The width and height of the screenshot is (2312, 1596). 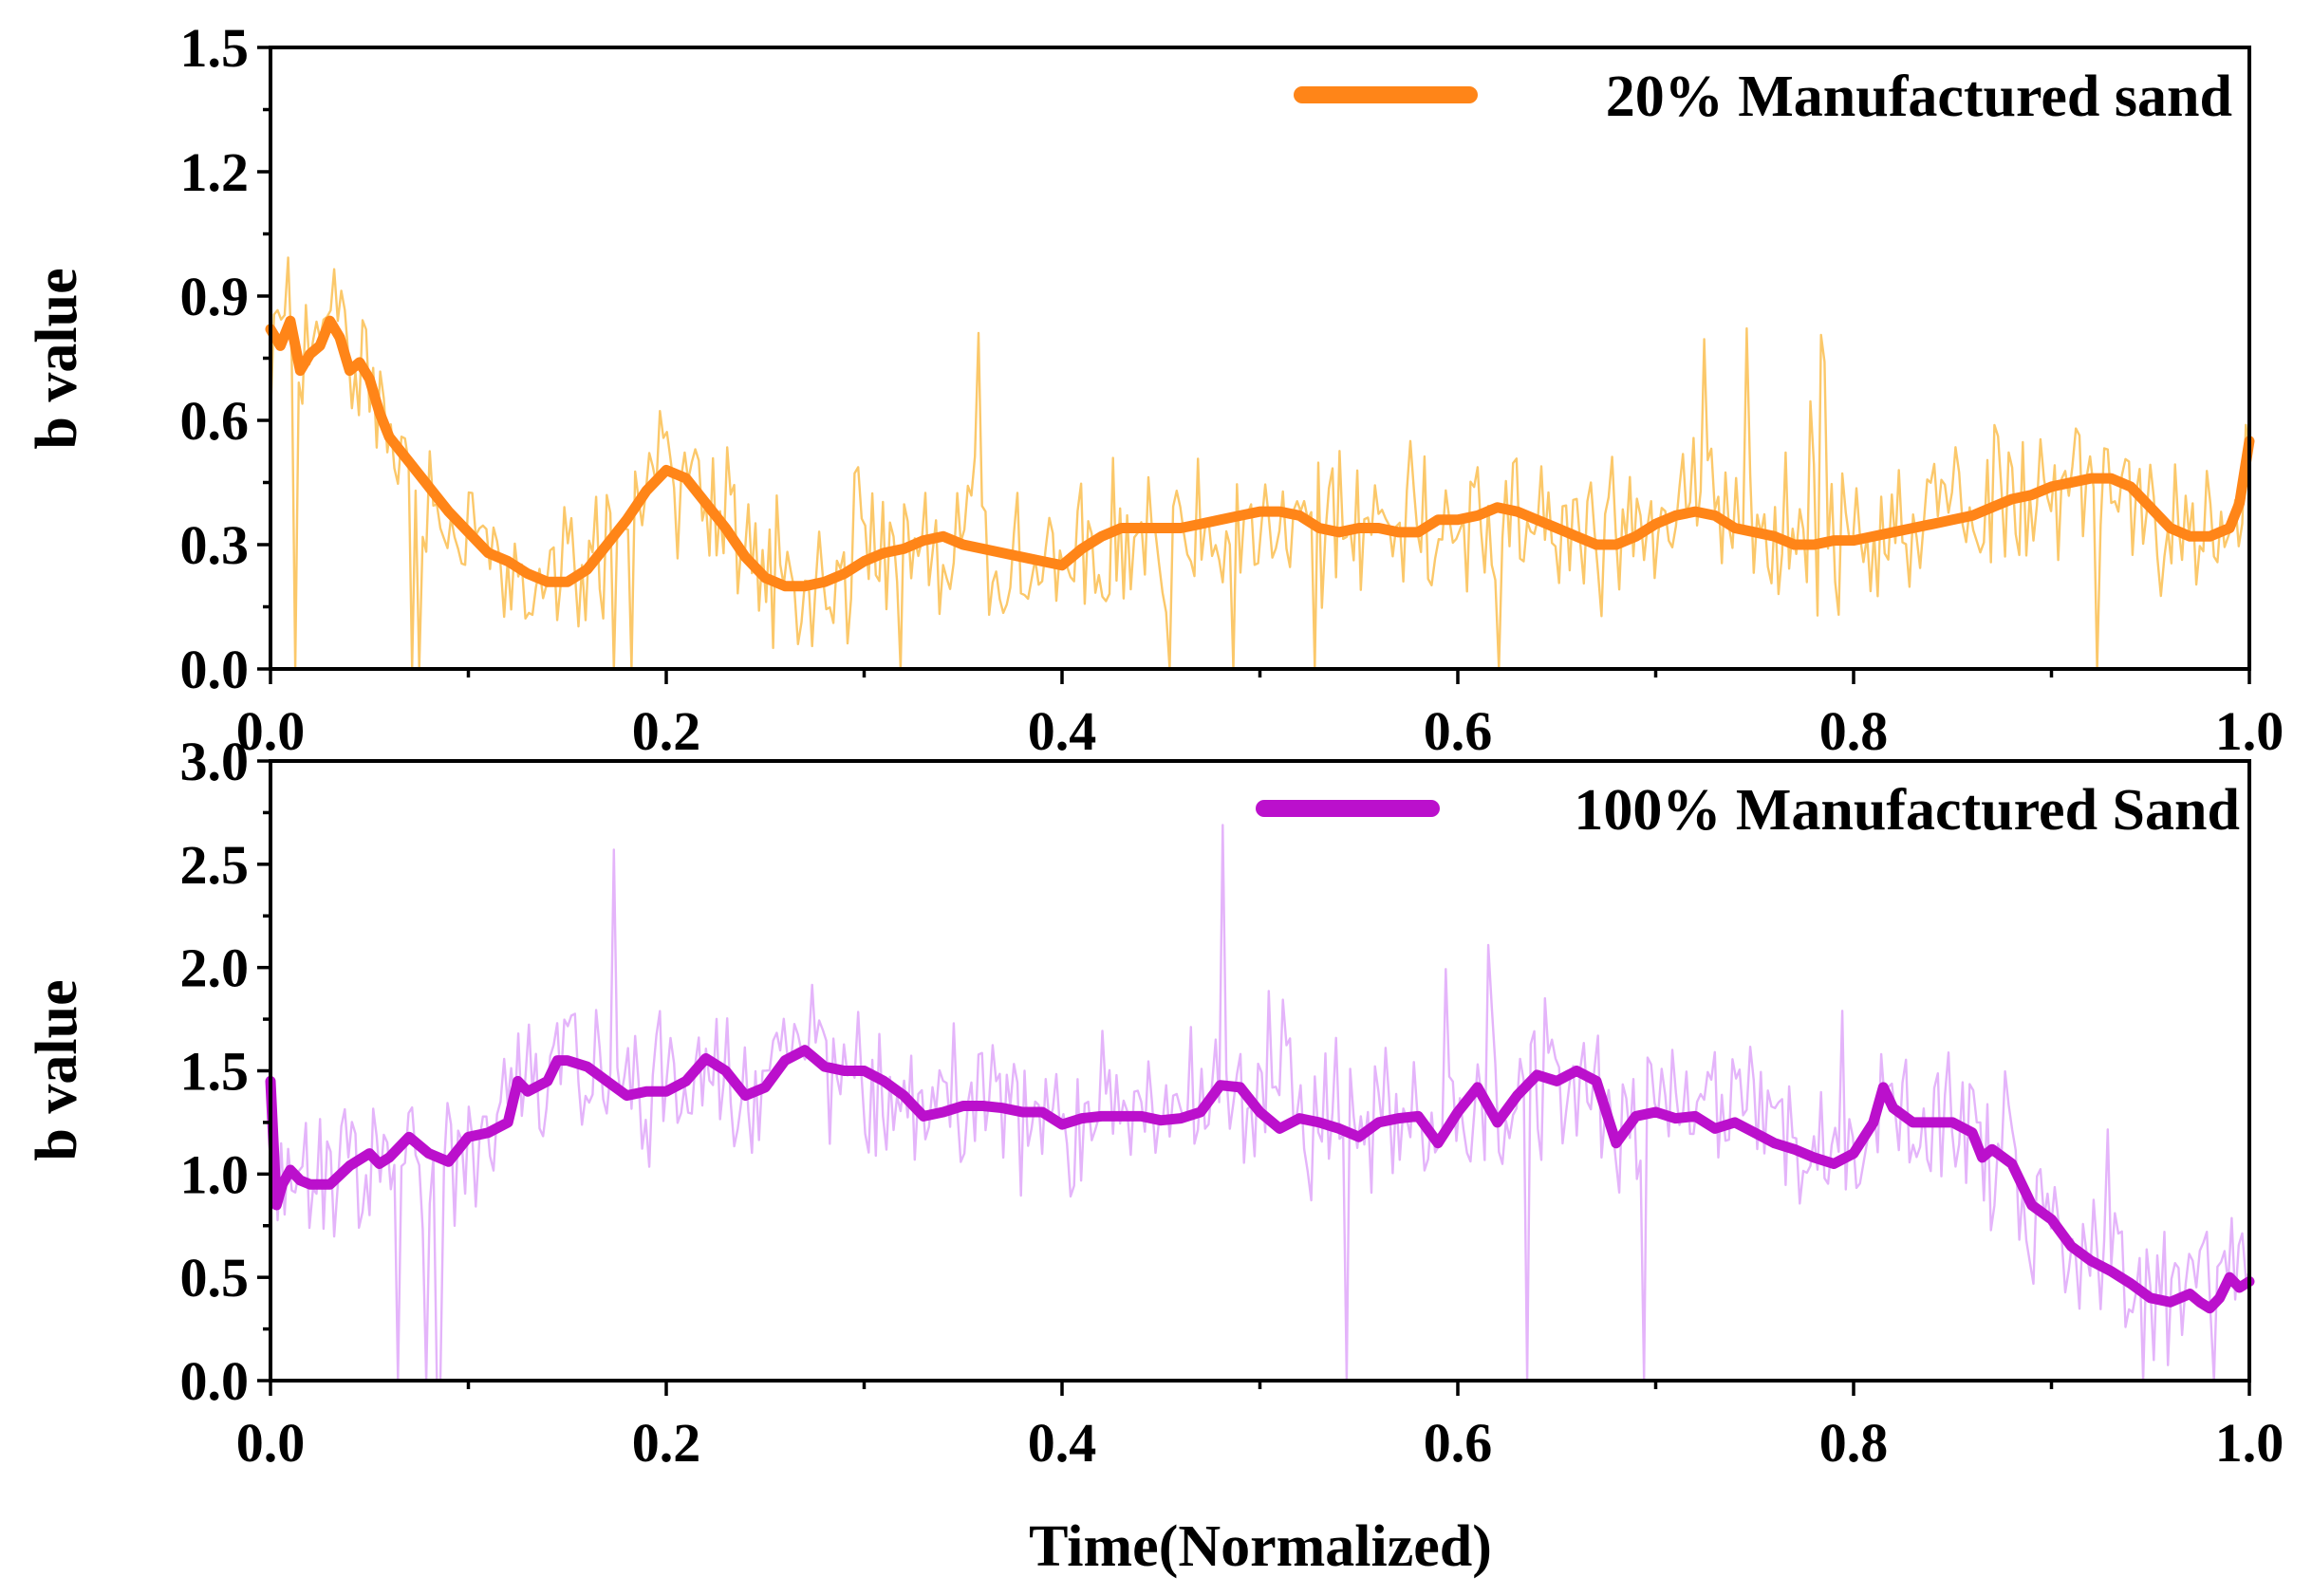 I want to click on top-y-axis-title: b value, so click(x=57, y=358).